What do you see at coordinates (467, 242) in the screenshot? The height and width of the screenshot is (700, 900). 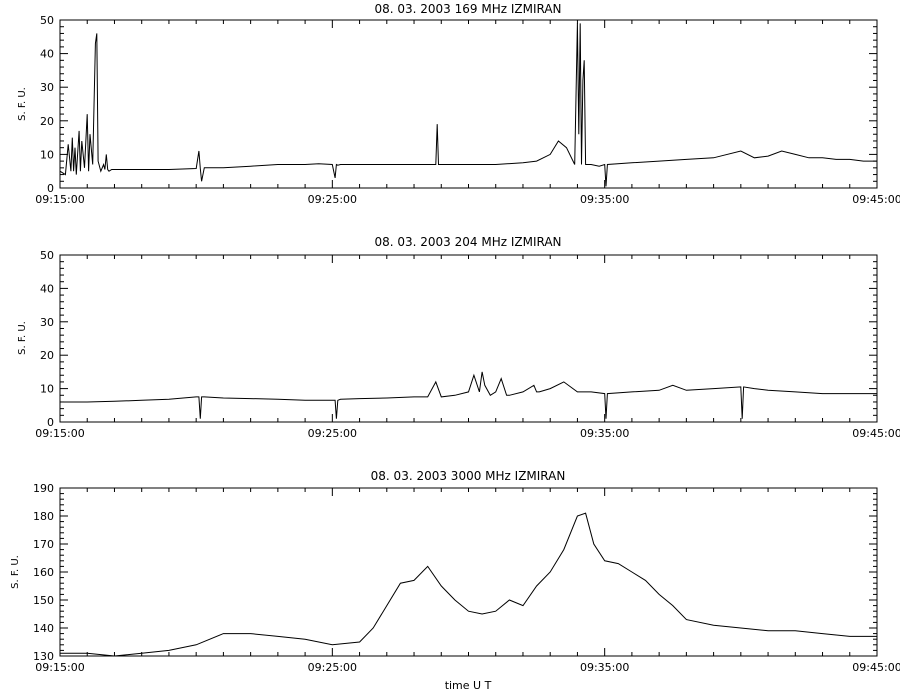 I see `chart-title-204mhz: 08. 03. 2003 204 MHz IZMIRAN` at bounding box center [467, 242].